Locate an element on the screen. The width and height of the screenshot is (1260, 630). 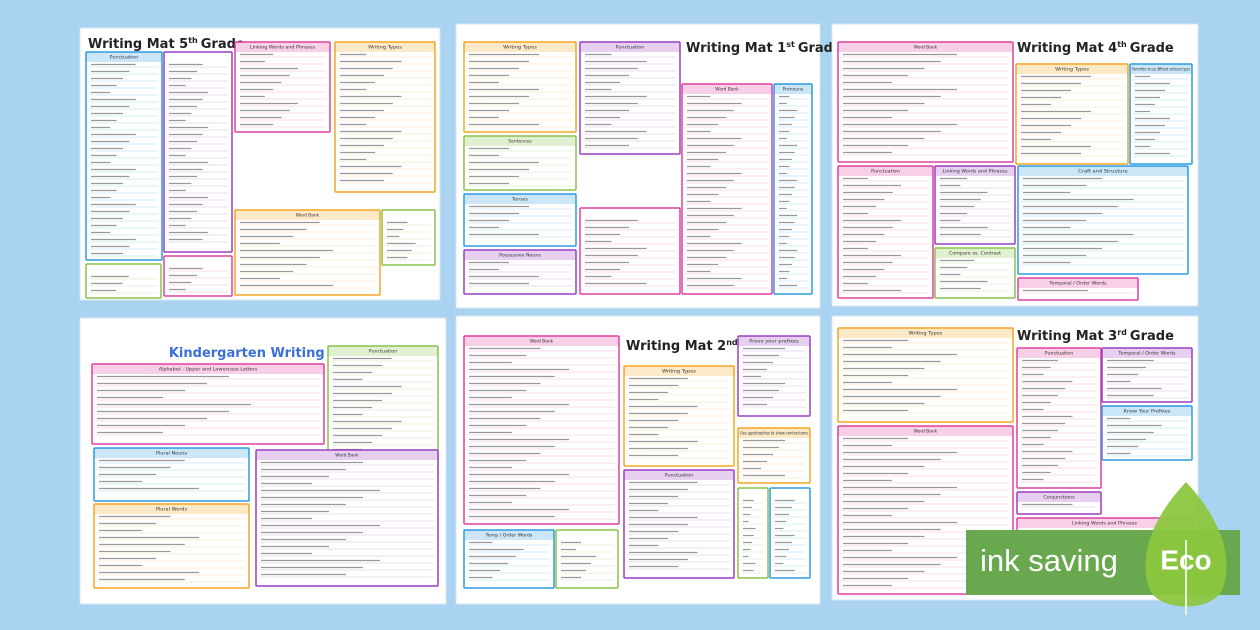
title-part: Writing Mat 5 is located at coordinates (138, 44).